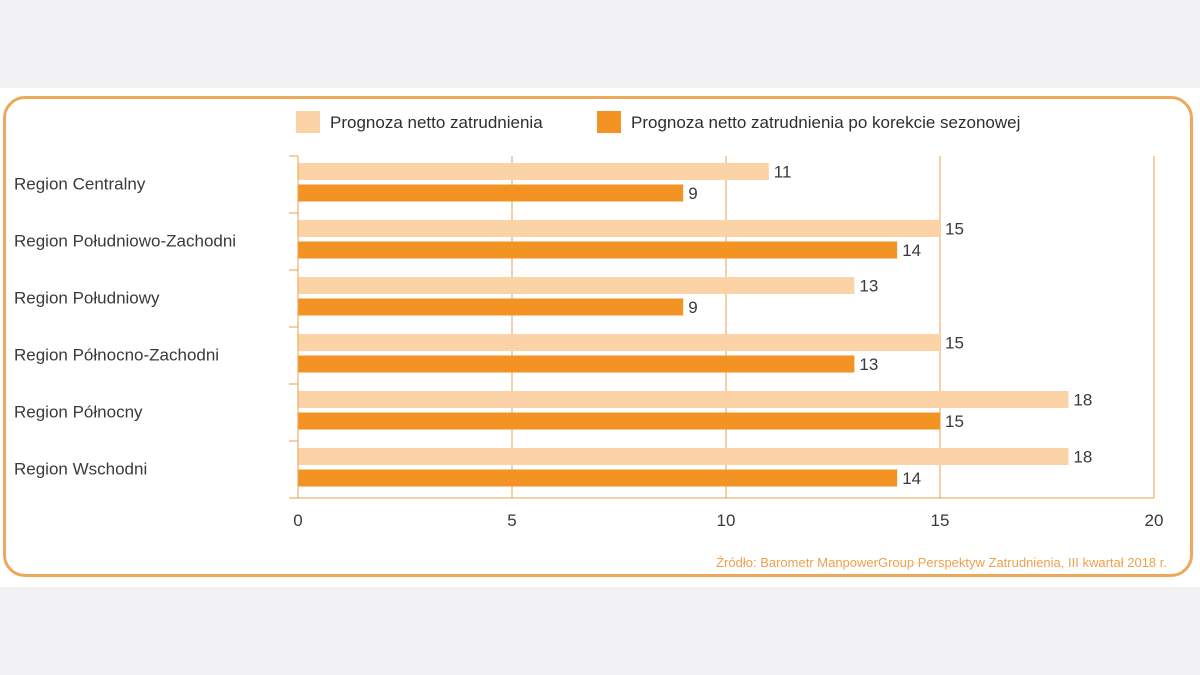 Image resolution: width=1200 pixels, height=675 pixels. Describe the element at coordinates (868, 286) in the screenshot. I see `value-label-1-3: 13` at that location.